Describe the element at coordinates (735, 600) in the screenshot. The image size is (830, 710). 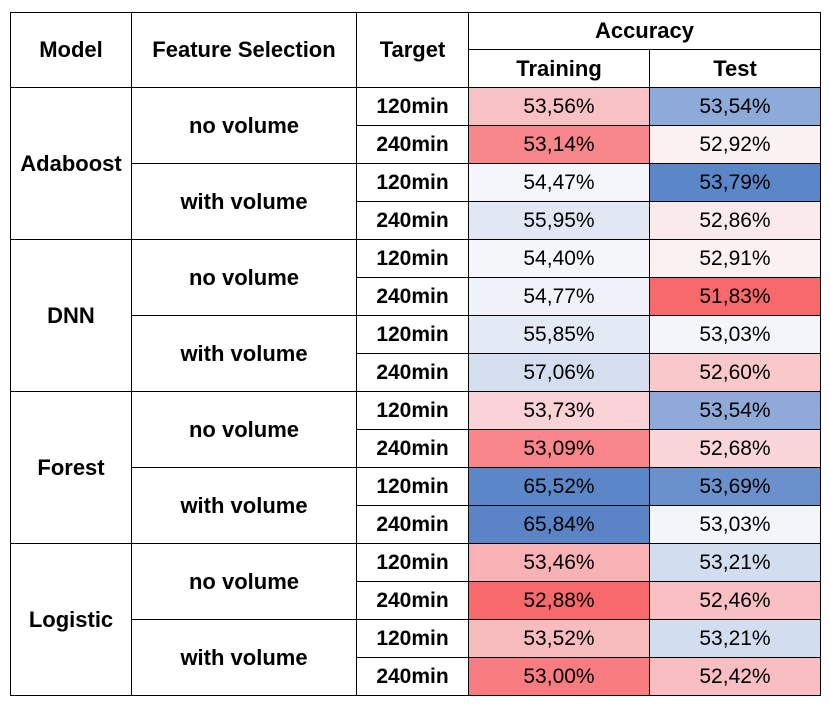
I see `test-accuracy-cell: 52,46%` at that location.